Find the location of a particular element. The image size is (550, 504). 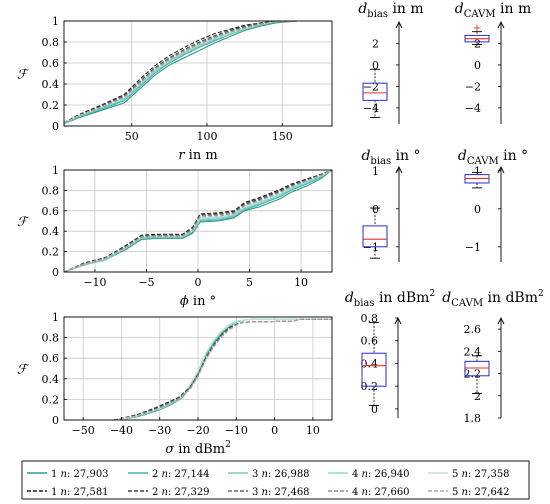

x-axis-label: ϕ in ° is located at coordinates (198, 301).